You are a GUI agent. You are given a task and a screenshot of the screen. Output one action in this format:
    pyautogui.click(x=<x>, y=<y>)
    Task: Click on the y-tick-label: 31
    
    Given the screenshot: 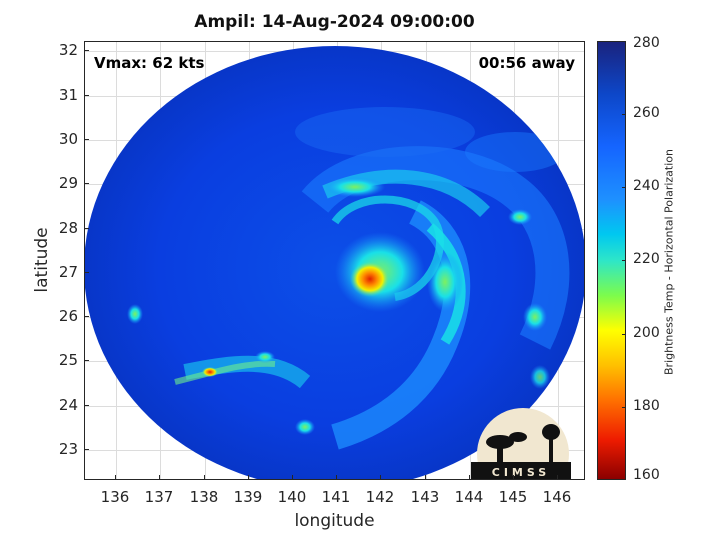 What is the action you would take?
    pyautogui.click(x=68, y=95)
    